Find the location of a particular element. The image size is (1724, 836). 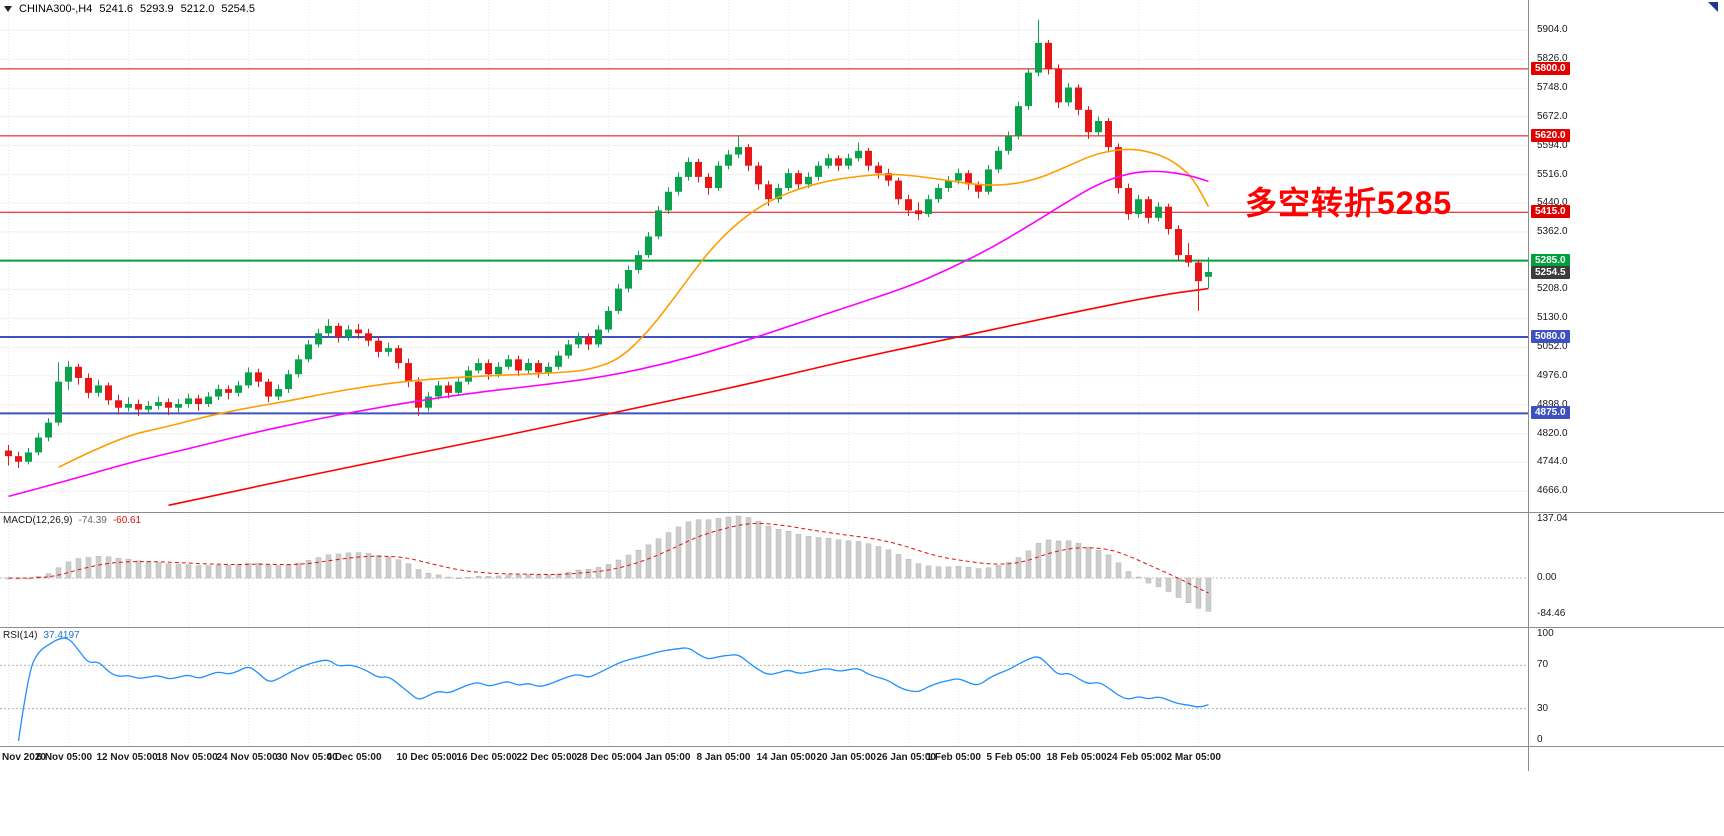

rsi-name: RSI(14) is located at coordinates (20, 635).